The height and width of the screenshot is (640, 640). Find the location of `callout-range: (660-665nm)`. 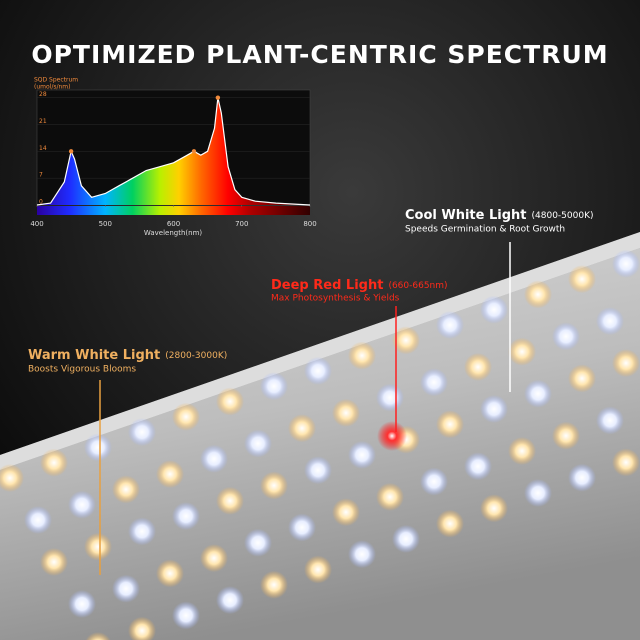

callout-range: (660-665nm) is located at coordinates (417, 286).